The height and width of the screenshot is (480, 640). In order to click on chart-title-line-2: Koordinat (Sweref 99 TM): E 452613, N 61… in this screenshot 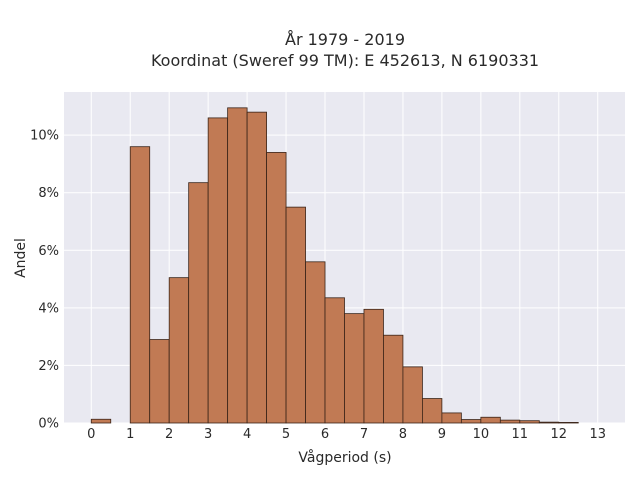, I will do `click(345, 60)`.